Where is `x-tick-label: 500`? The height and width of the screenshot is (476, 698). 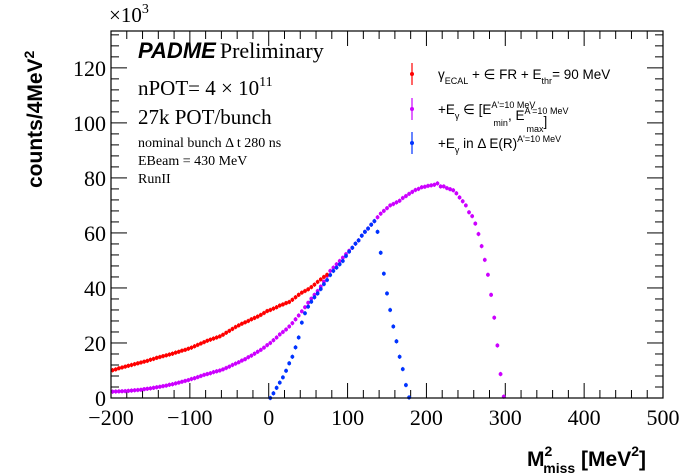
x-tick-label: 500 is located at coordinates (663, 417).